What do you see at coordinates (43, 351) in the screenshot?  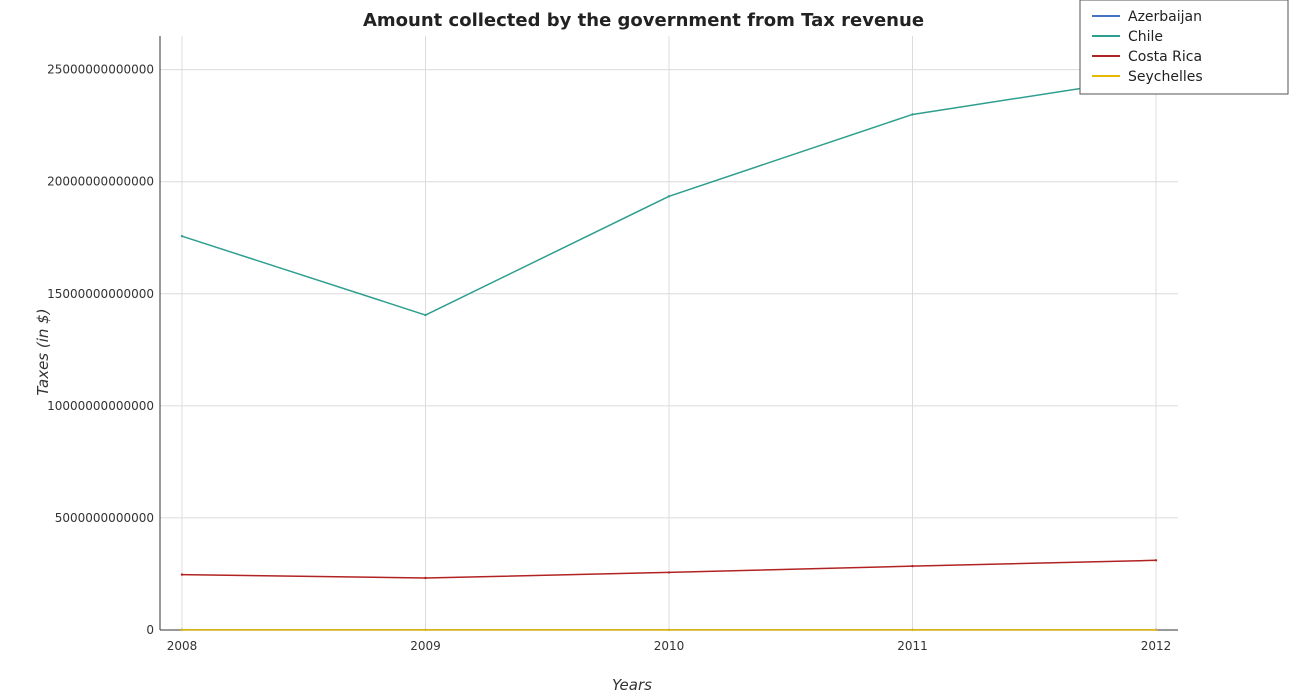 I see `y-axis-label: Taxes (in $)` at bounding box center [43, 351].